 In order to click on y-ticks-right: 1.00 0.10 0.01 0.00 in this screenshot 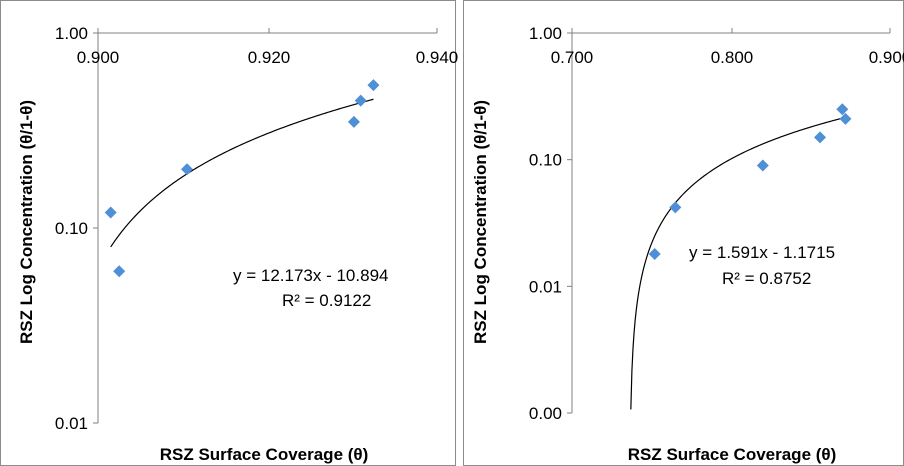, I will do `click(550, 223)`.